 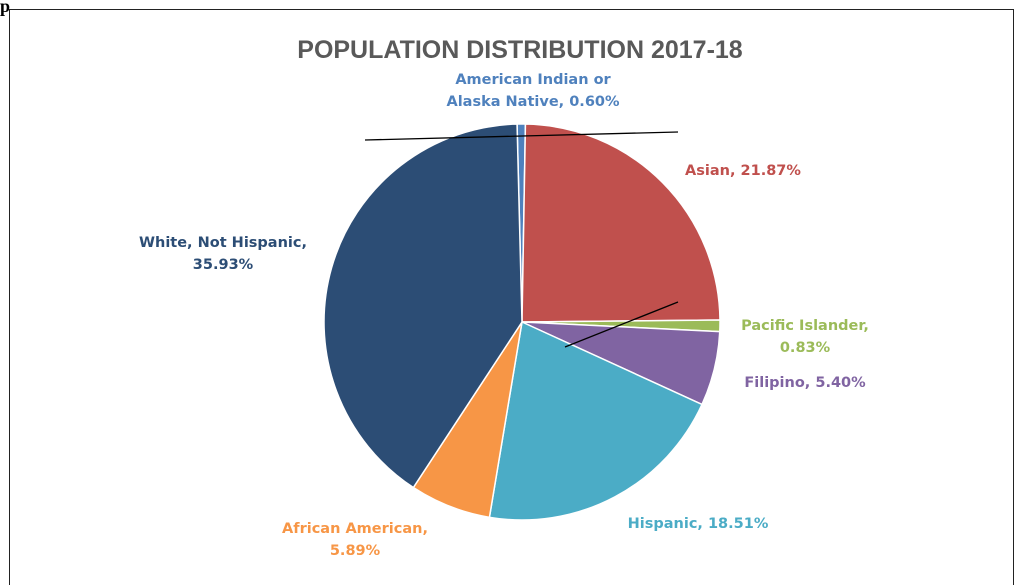 I want to click on slice-label-0: American Indian or Alaska Native, 0.60%, so click(x=533, y=91).